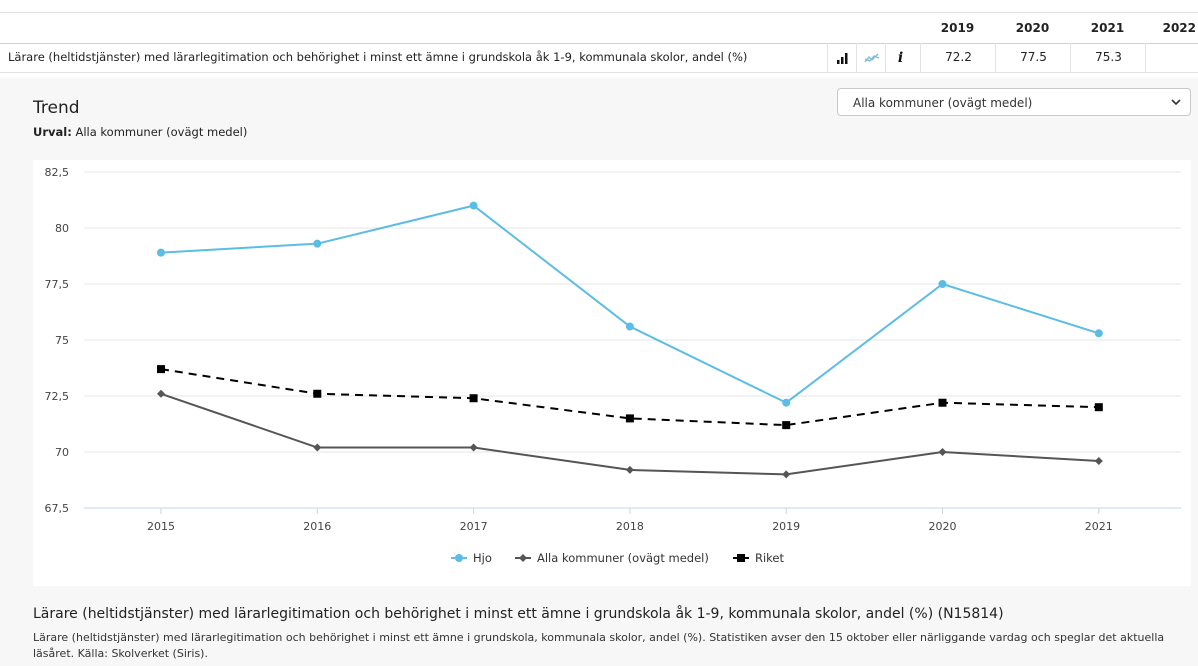  What do you see at coordinates (1171, 57) in the screenshot?
I see `table-cell` at bounding box center [1171, 57].